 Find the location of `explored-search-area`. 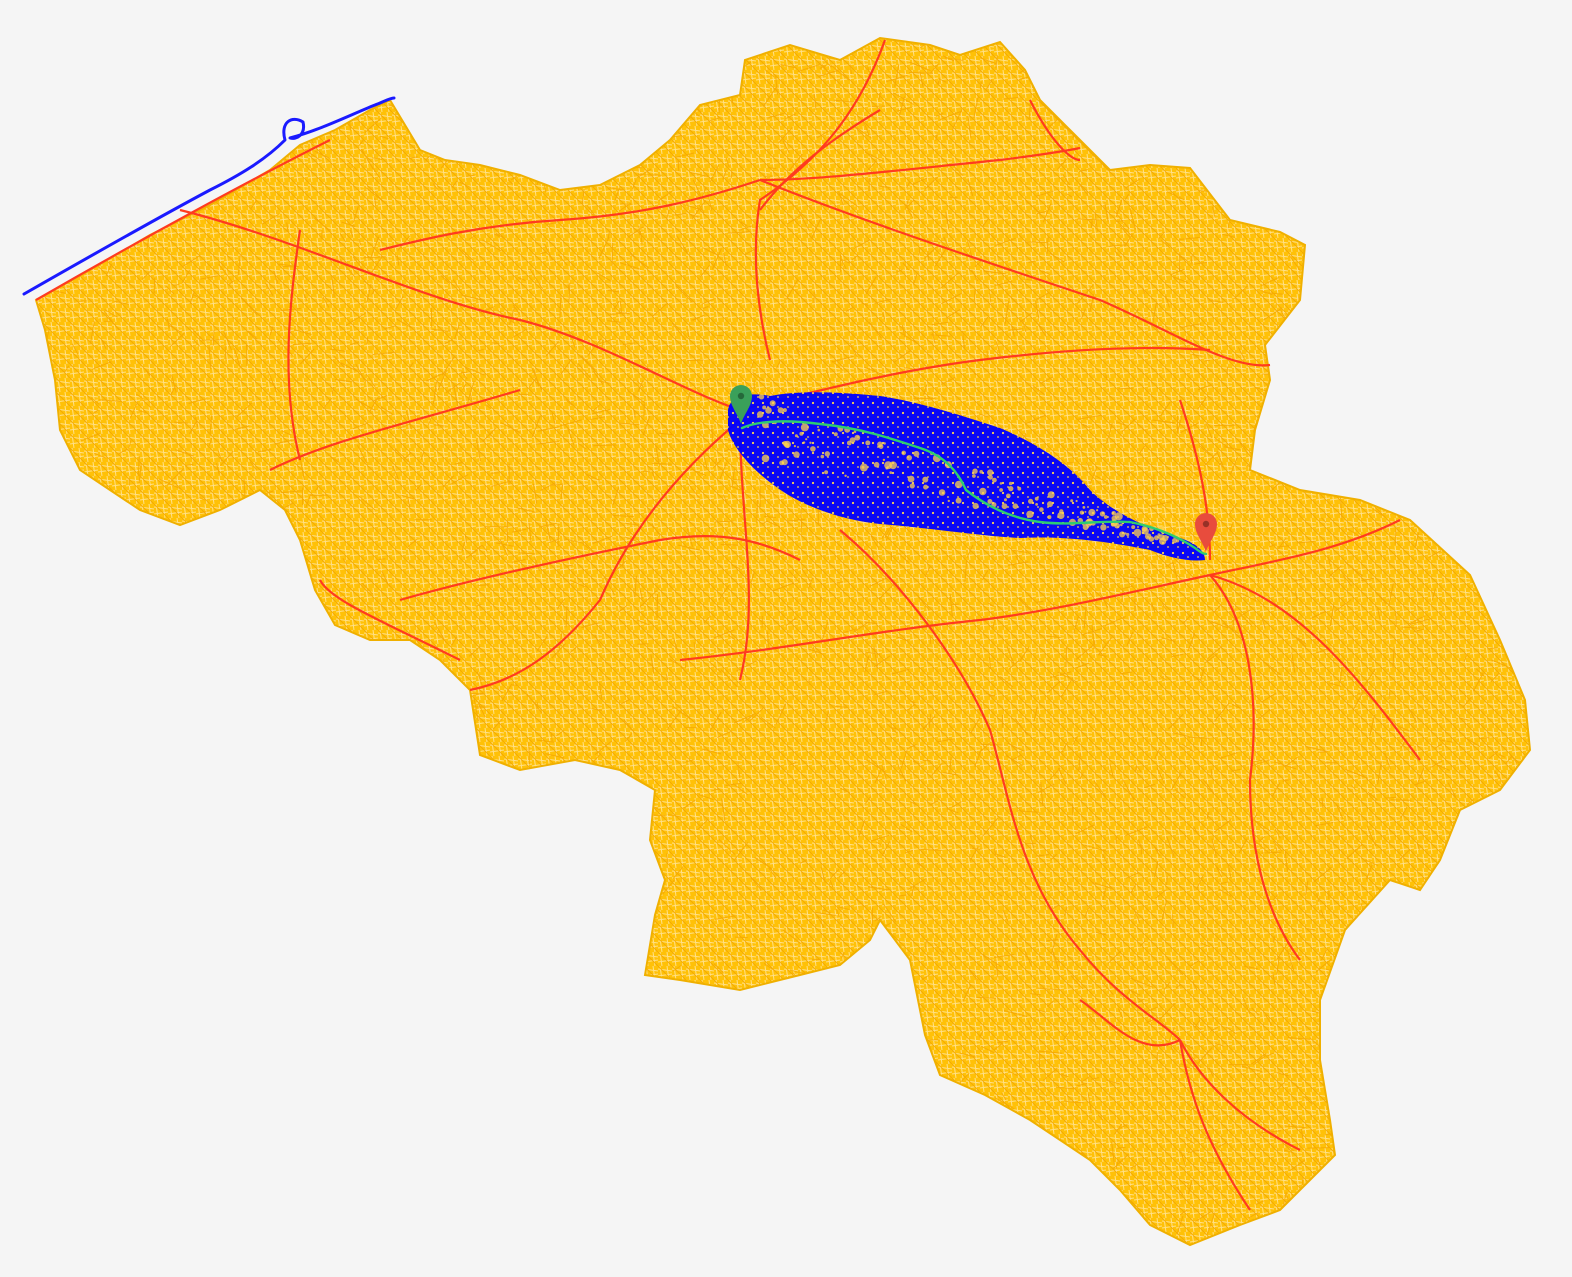

explored-search-area is located at coordinates (966, 476).